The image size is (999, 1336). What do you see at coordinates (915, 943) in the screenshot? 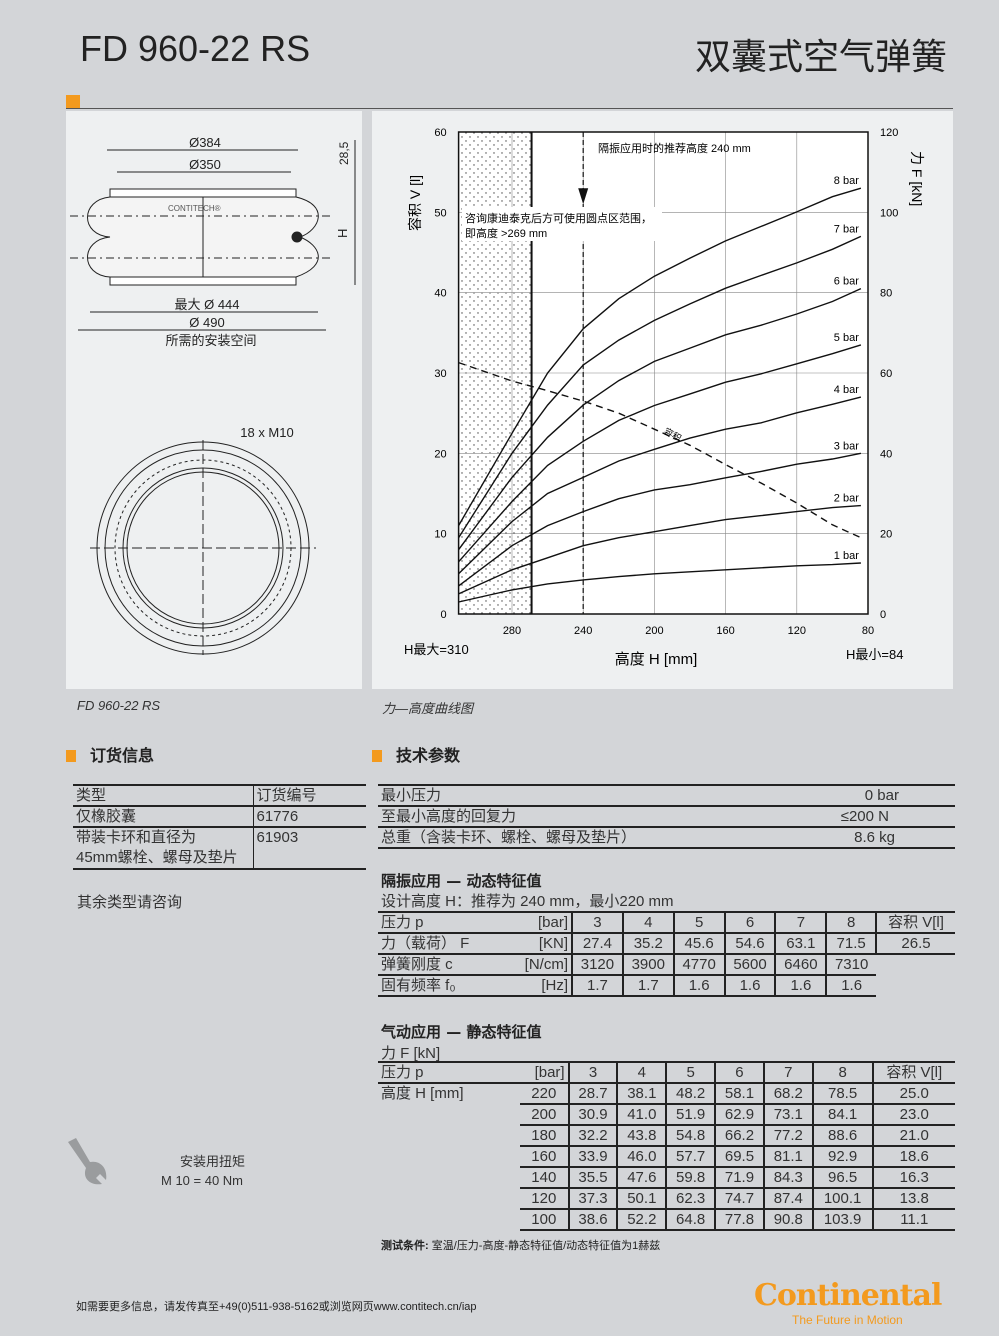
I see `volume-cell: 26.5` at bounding box center [915, 943].